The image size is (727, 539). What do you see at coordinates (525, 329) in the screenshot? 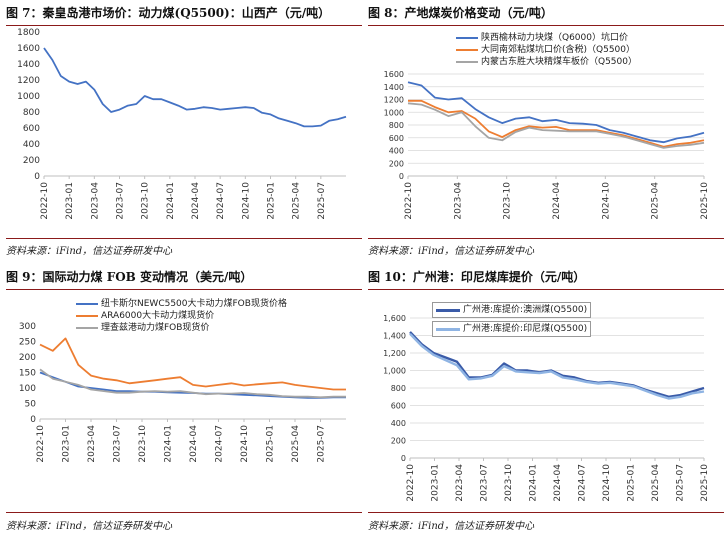
I see `legend-label: 广州港:库提价:印尼煤(Q5500)` at bounding box center [525, 329].